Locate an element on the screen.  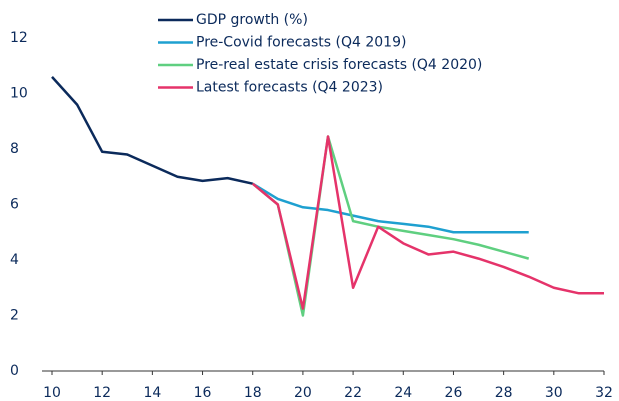
x-tick-label: 22 is located at coordinates (353, 393).